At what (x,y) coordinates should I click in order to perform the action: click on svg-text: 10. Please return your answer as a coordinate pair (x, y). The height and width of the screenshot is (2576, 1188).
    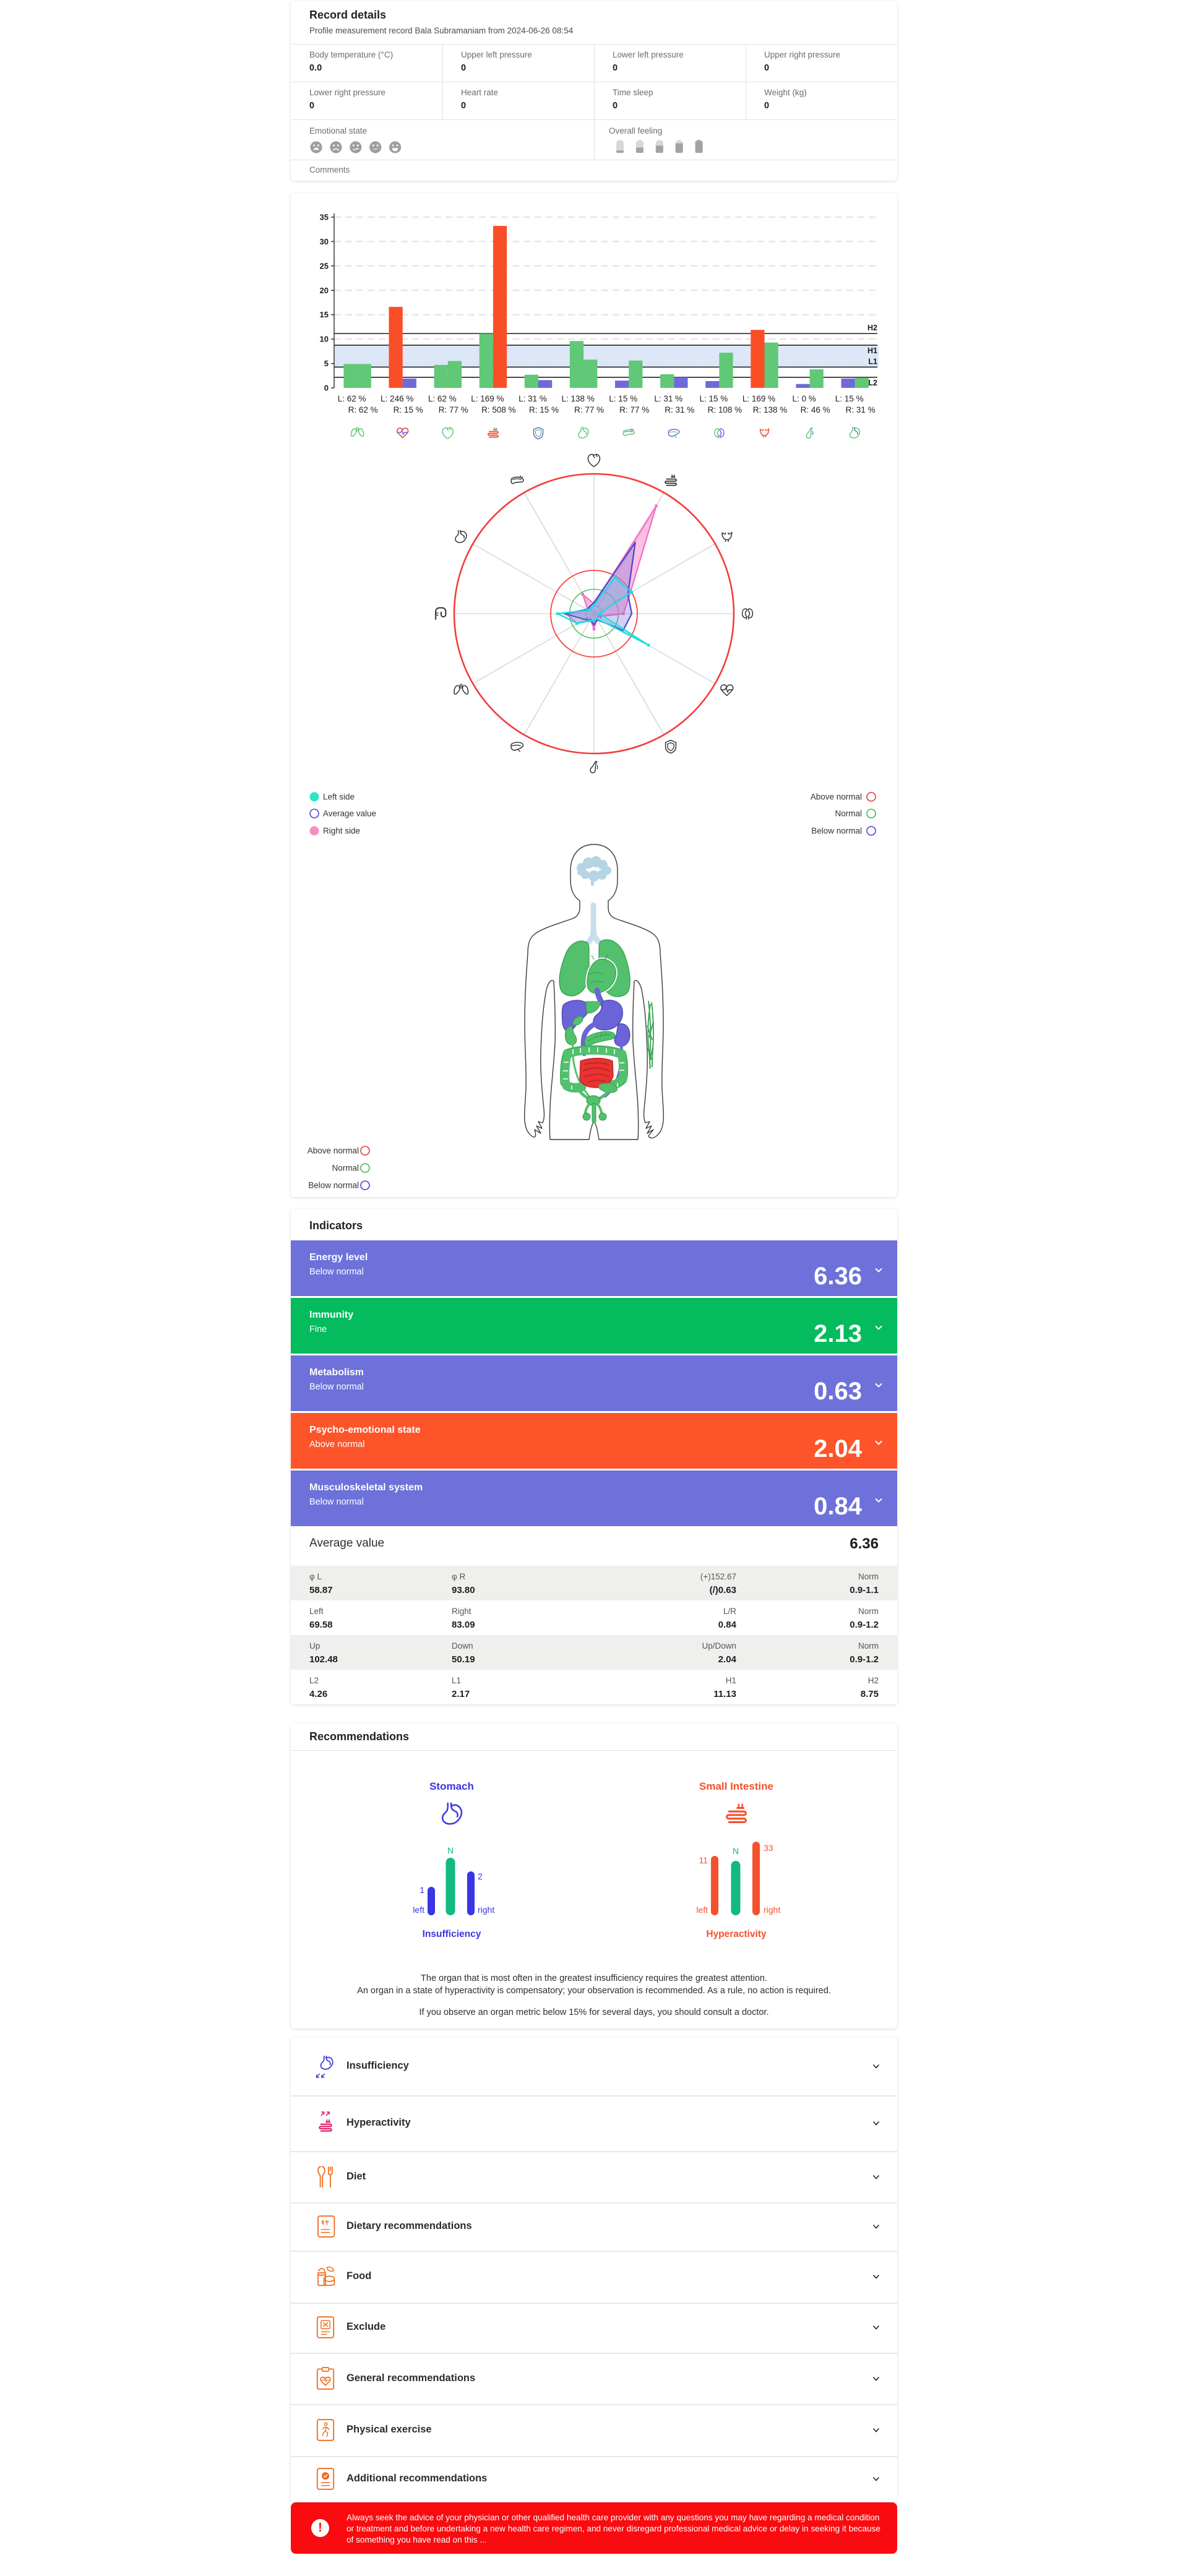
    Looking at the image, I should click on (324, 339).